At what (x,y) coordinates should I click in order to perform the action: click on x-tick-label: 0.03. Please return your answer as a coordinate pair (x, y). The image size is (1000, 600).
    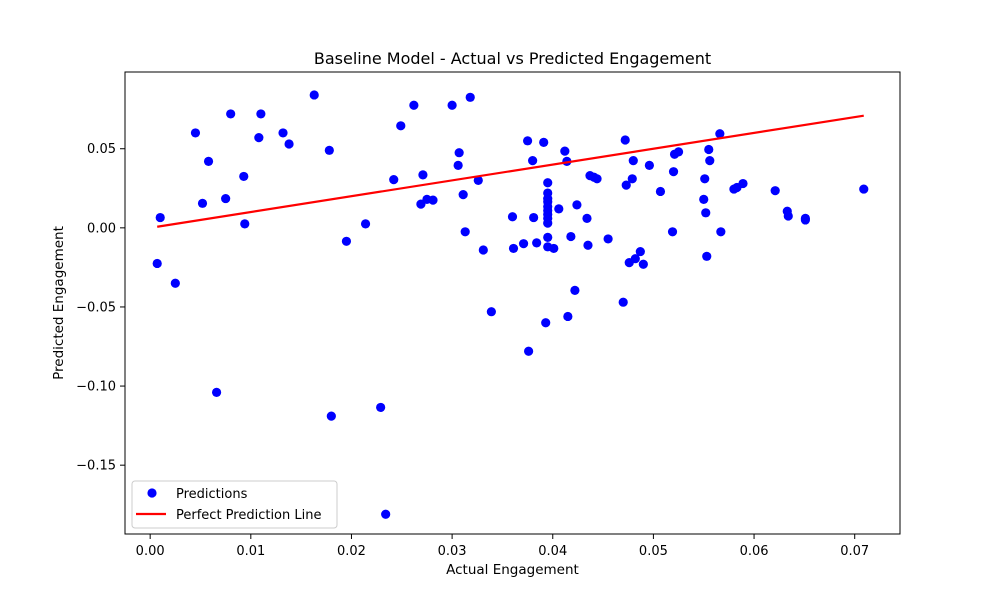
    Looking at the image, I should click on (452, 551).